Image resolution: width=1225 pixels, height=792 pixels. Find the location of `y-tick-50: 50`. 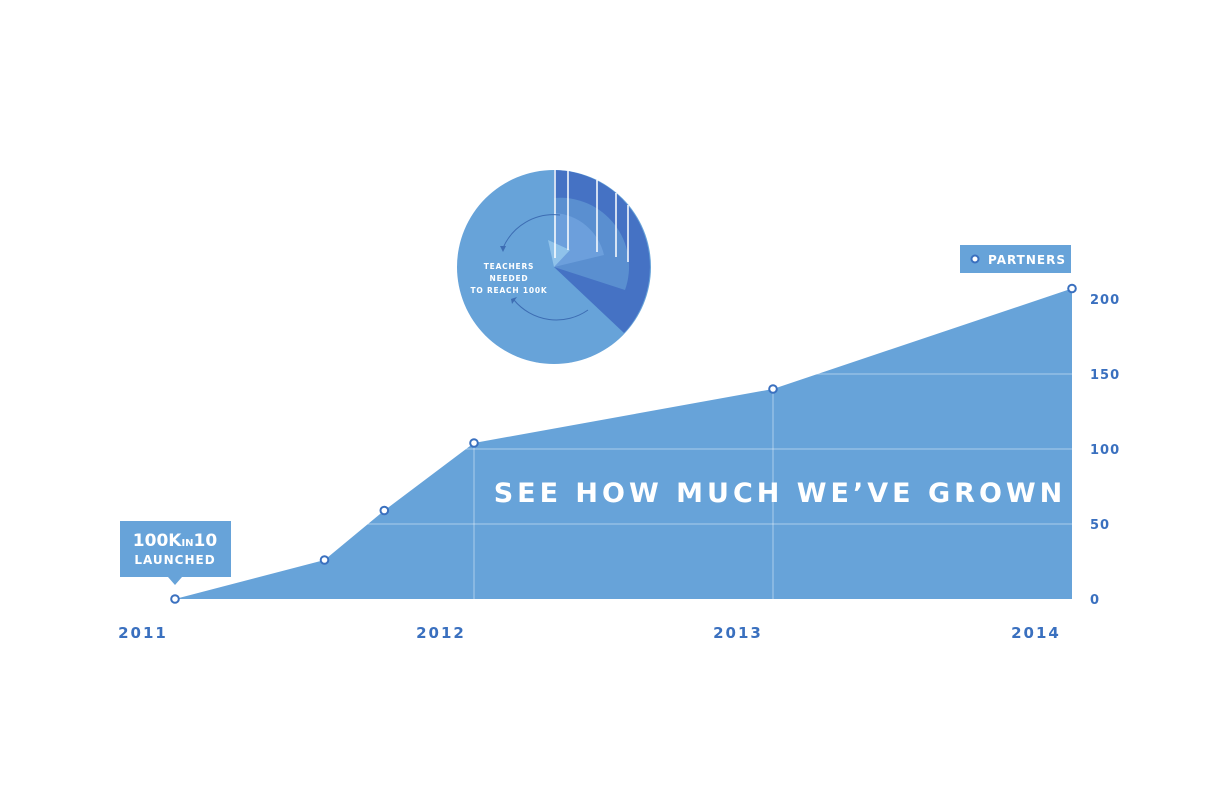

y-tick-50: 50 is located at coordinates (1100, 525).